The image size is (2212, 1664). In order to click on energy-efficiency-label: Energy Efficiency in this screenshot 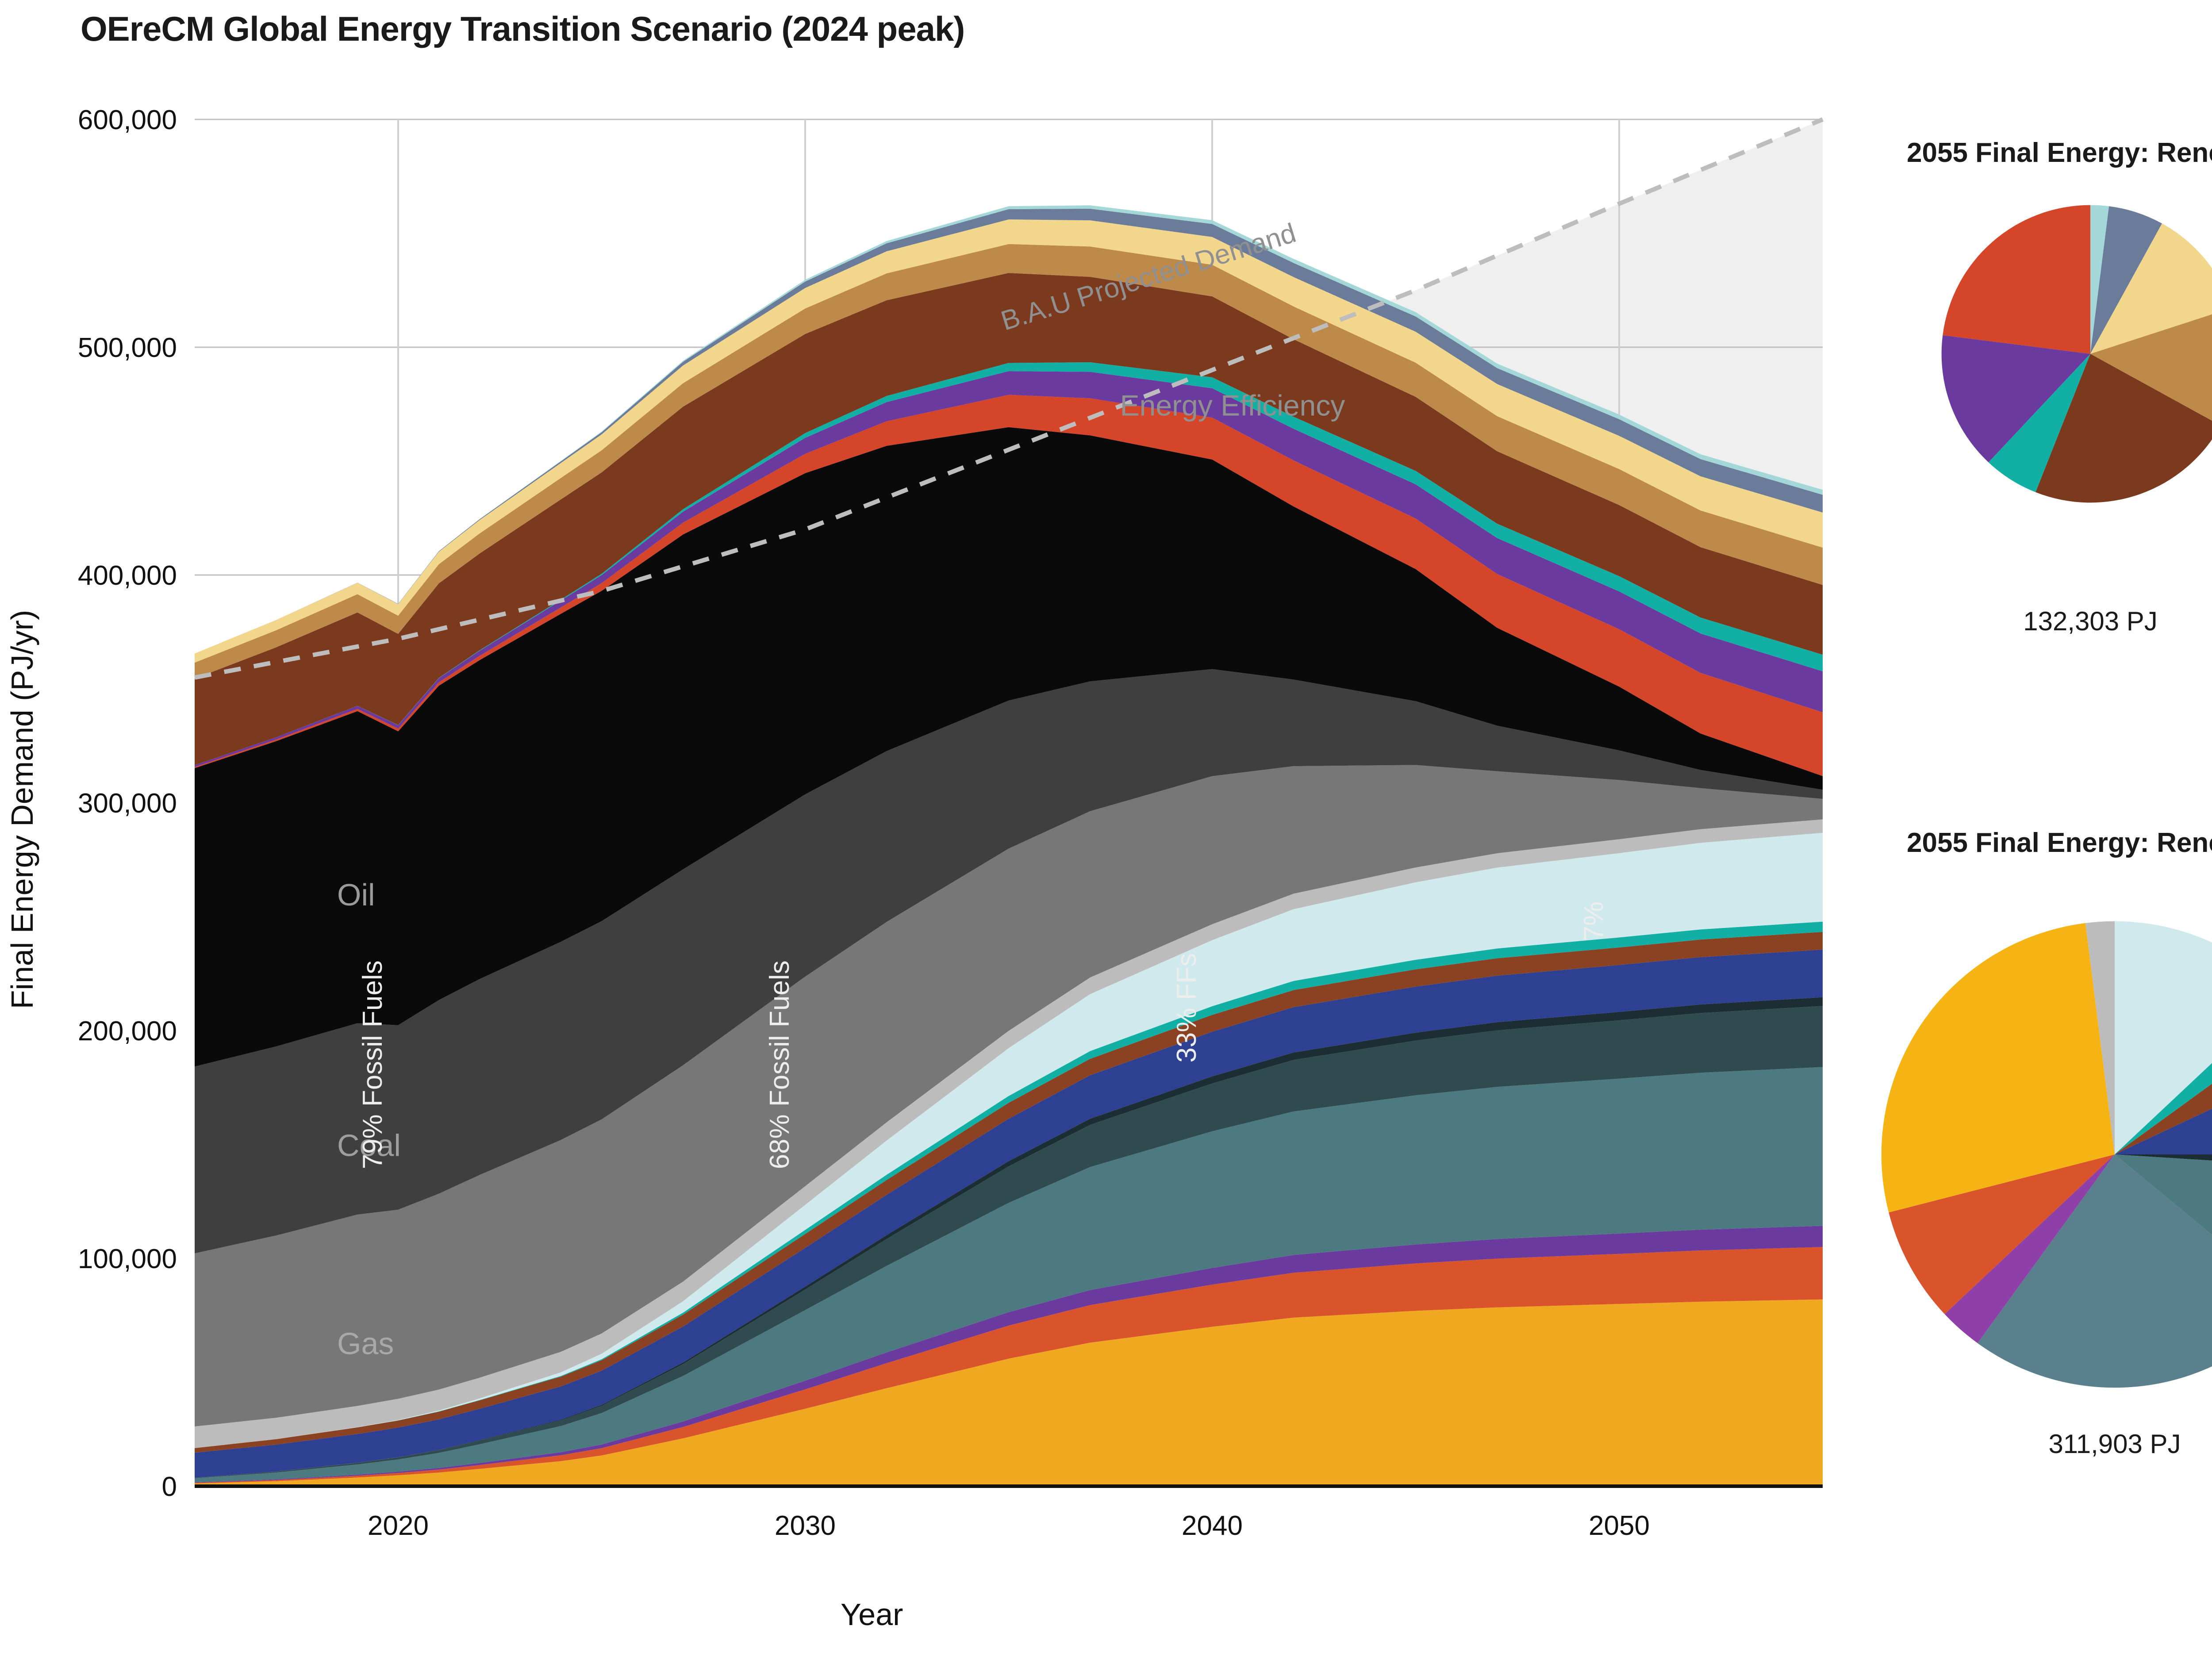, I will do `click(1232, 405)`.